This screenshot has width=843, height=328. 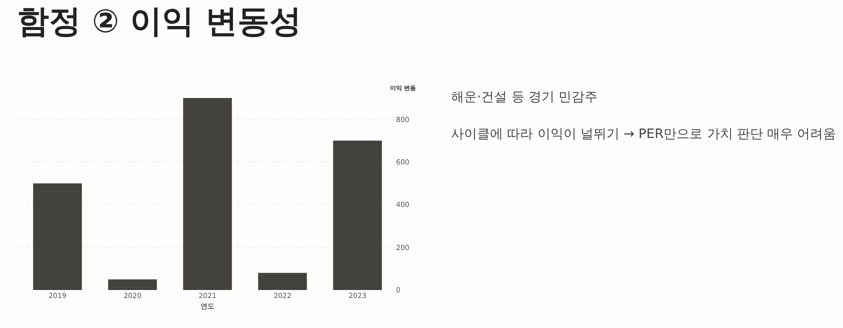 What do you see at coordinates (643, 134) in the screenshot?
I see `text: 사이클에 따라 이익이 널뛰기 → PER만으로 가치 판단 매우 어려움` at bounding box center [643, 134].